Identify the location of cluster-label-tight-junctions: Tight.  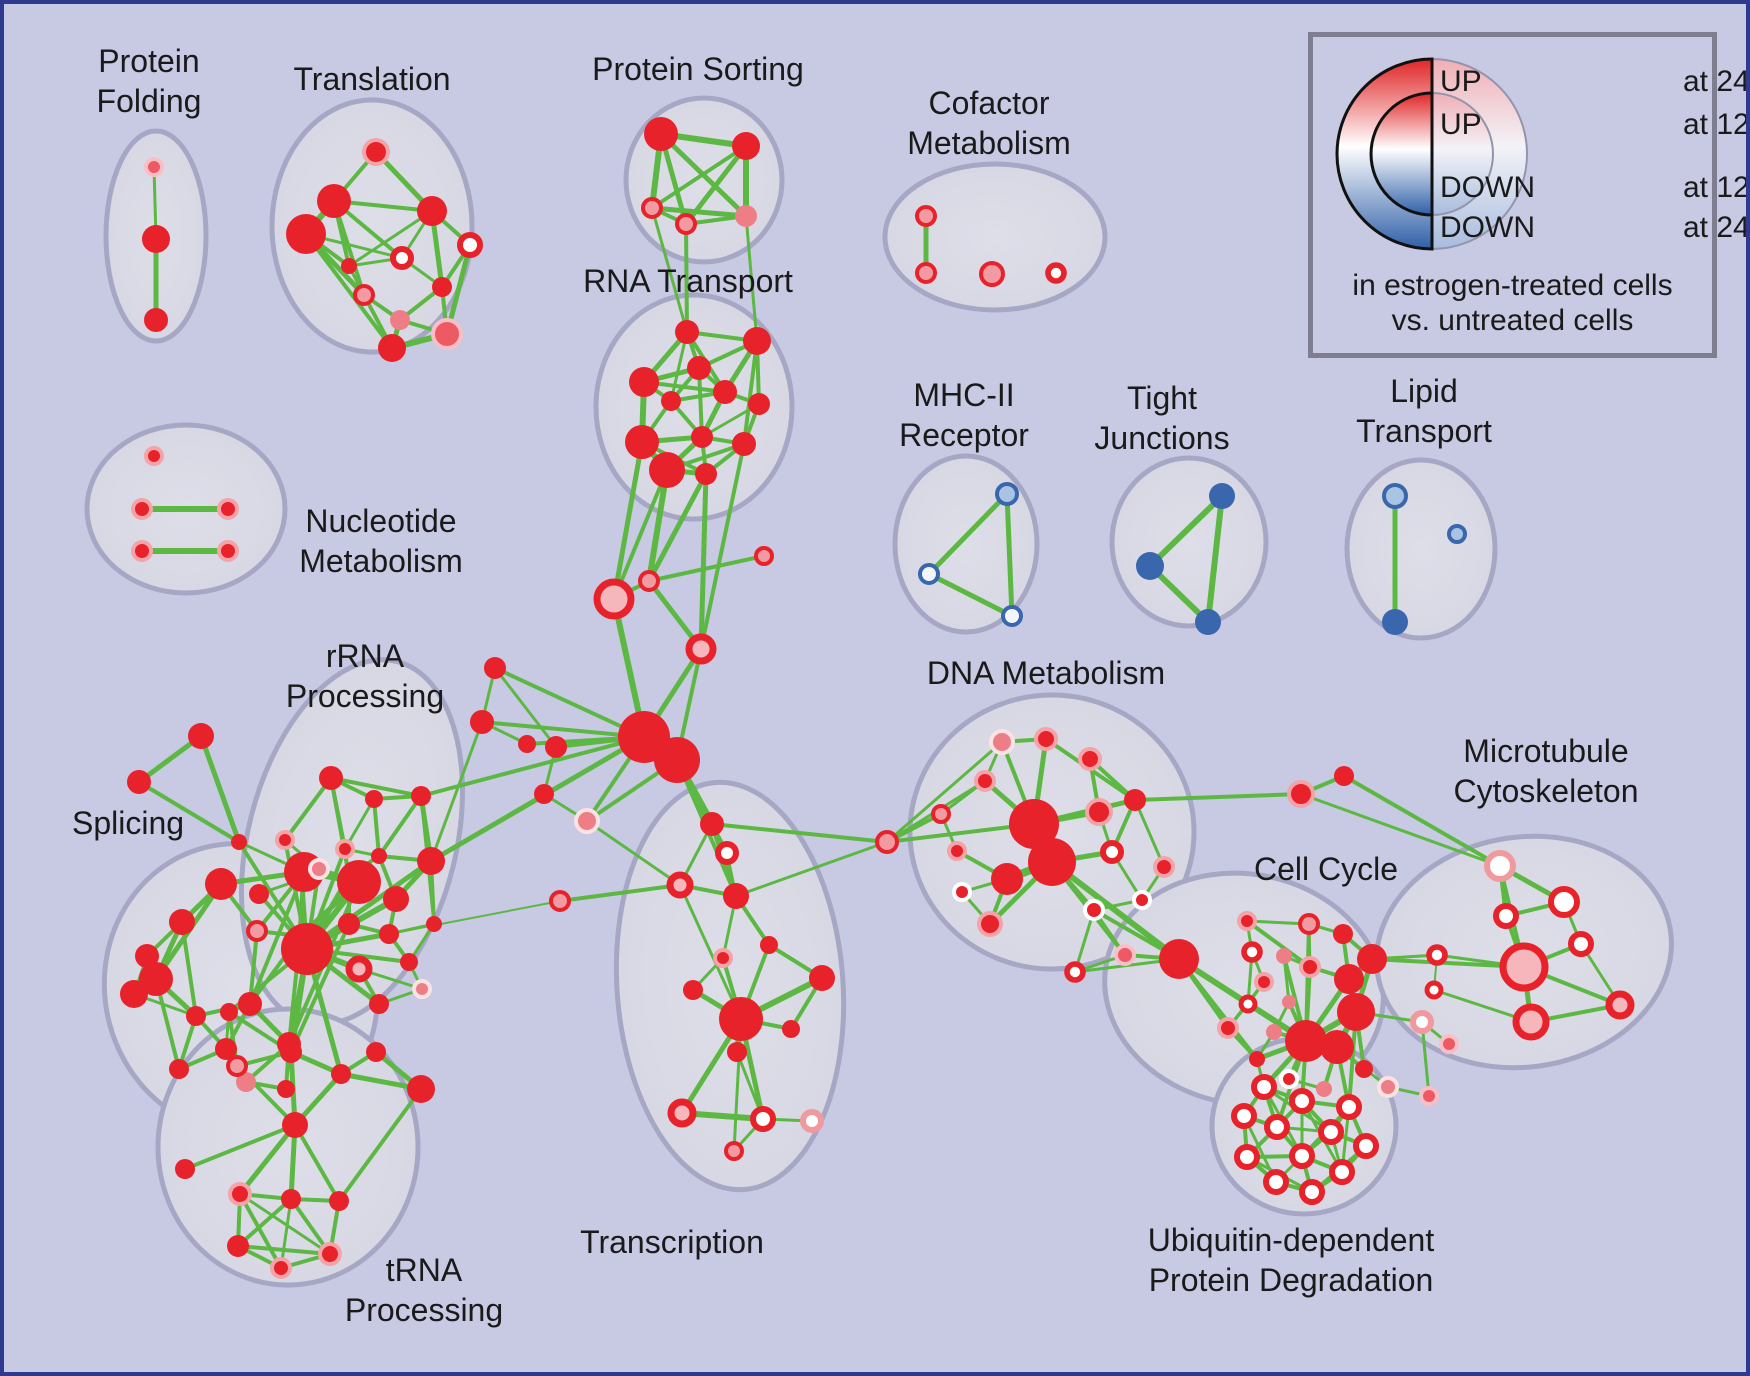
(1162, 398).